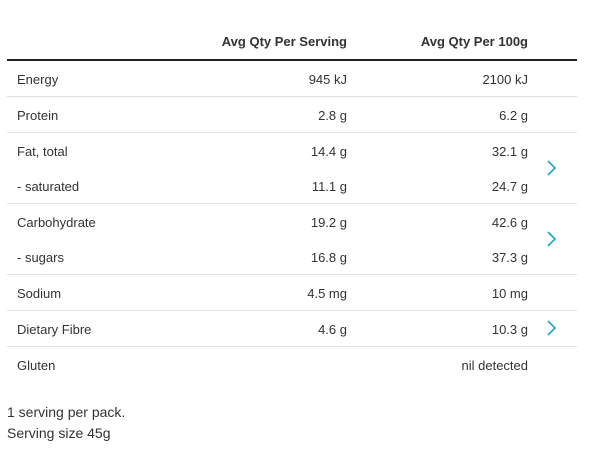  Describe the element at coordinates (54, 329) in the screenshot. I see `row-label: Dietary Fibre` at that location.